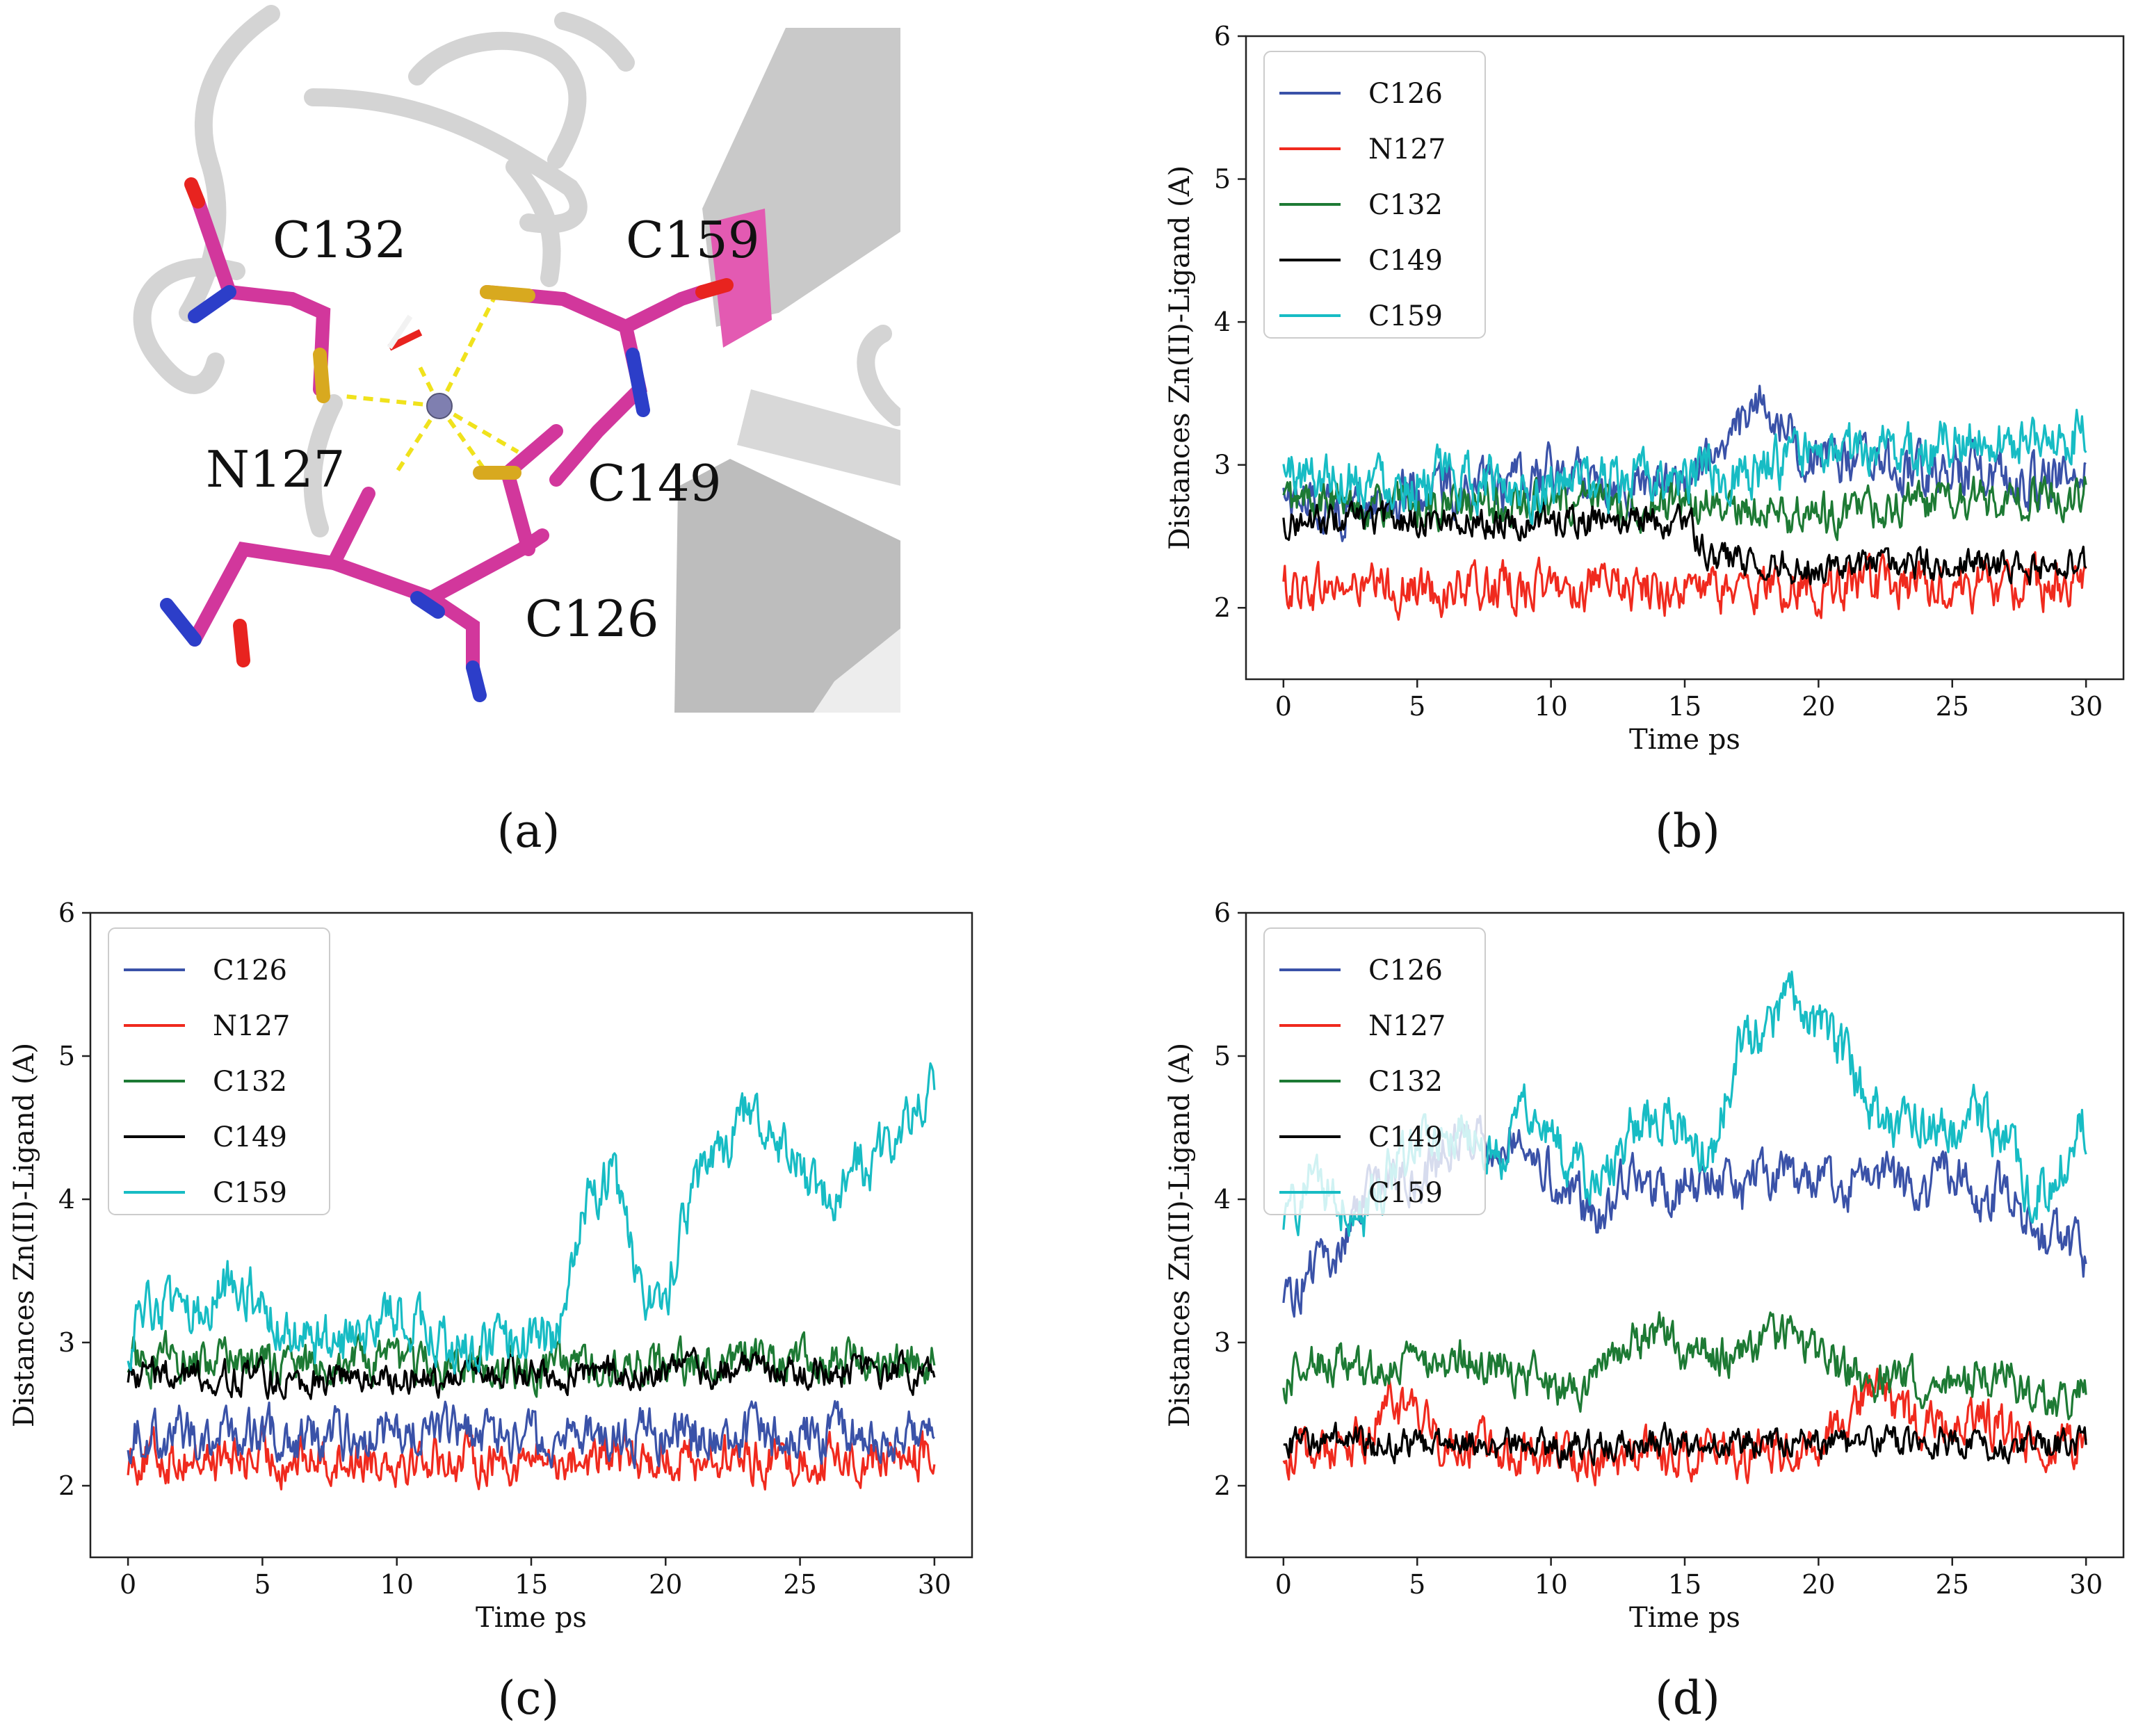 The image size is (2136, 1736). What do you see at coordinates (592, 619) in the screenshot?
I see `label-c126: C126` at bounding box center [592, 619].